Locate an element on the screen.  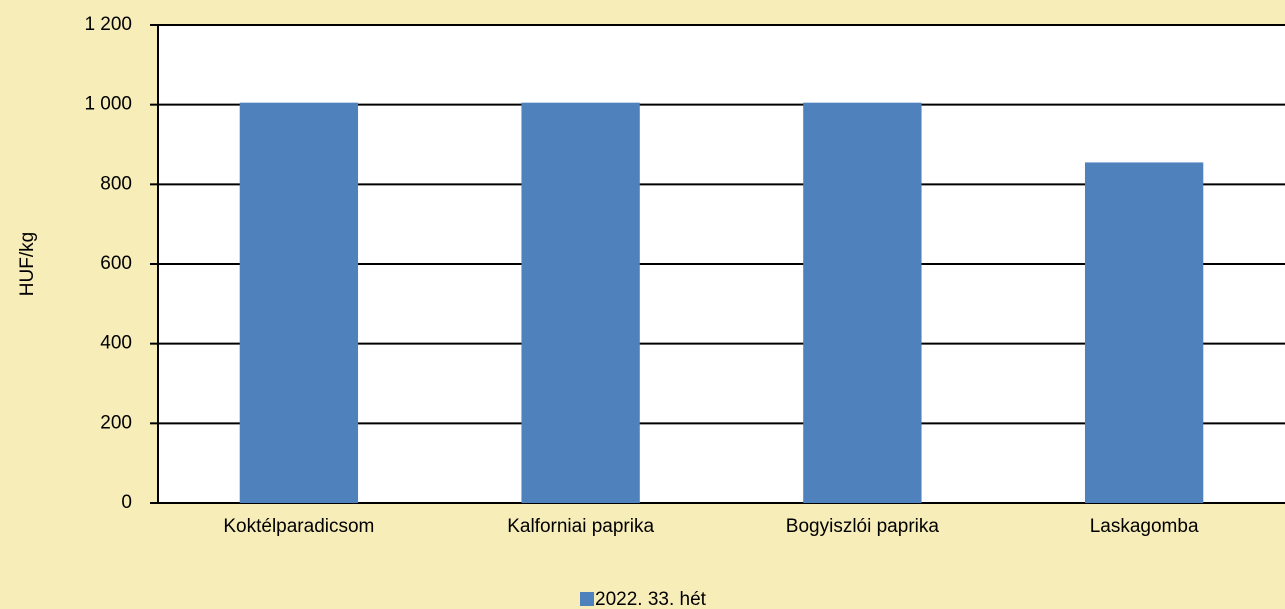
x-tick-label: Bogyiszlói paprika is located at coordinates (863, 526).